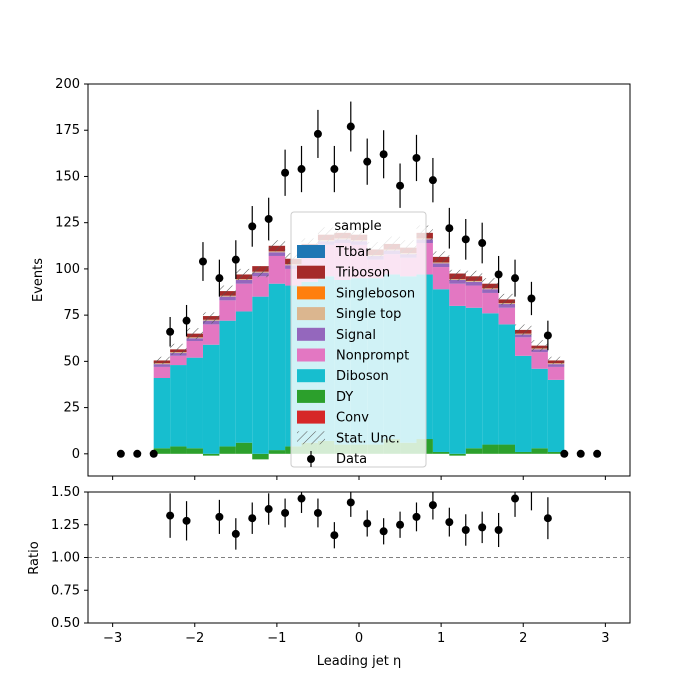 This screenshot has height=700, width=700. I want to click on legend-label: Stat. Unc., so click(368, 438).